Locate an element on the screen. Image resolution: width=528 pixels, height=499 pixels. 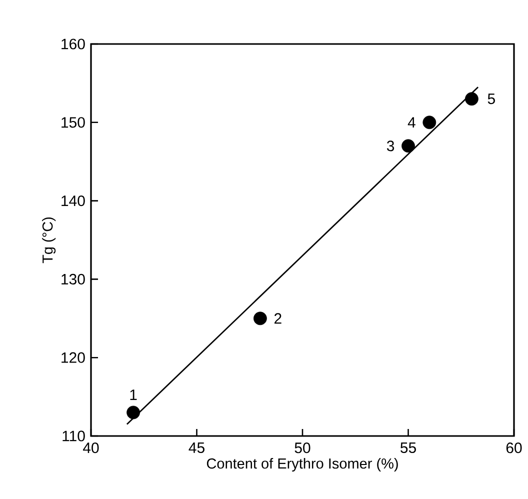
x-tick-label: 40 is located at coordinates (91, 448).